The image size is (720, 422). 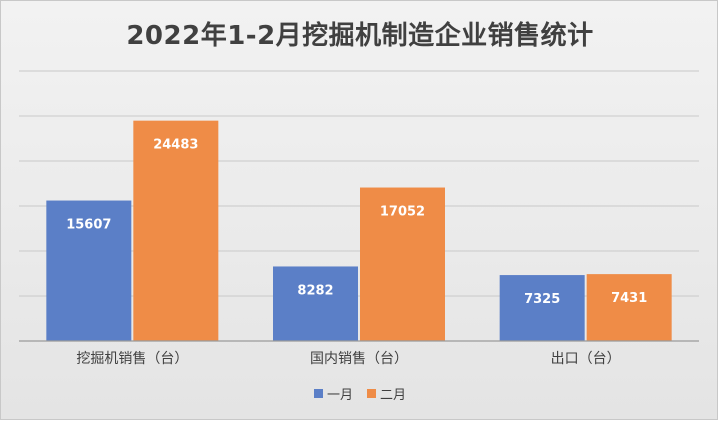 I want to click on data-label: 24483, so click(x=175, y=145).